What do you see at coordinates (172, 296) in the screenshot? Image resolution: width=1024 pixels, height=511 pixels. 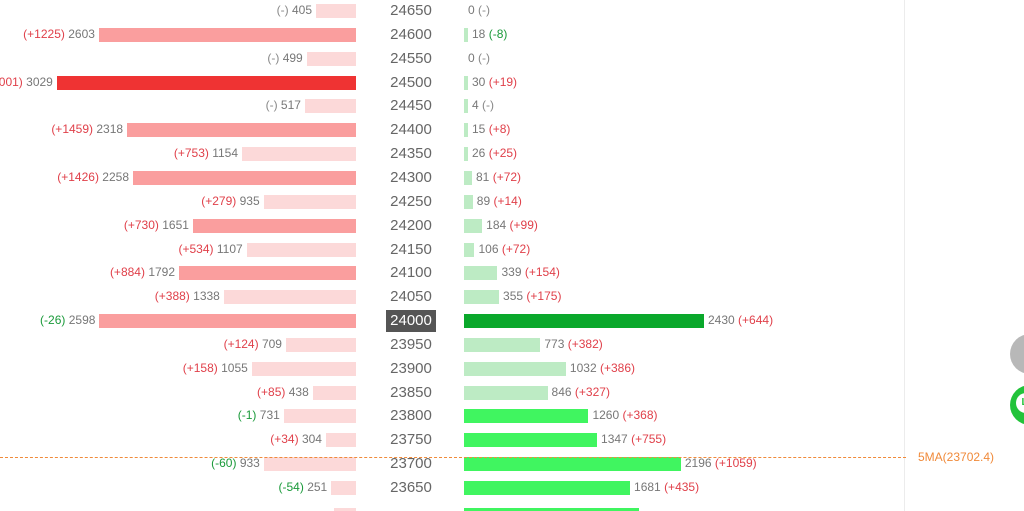 I see `call-change: (+388)` at bounding box center [172, 296].